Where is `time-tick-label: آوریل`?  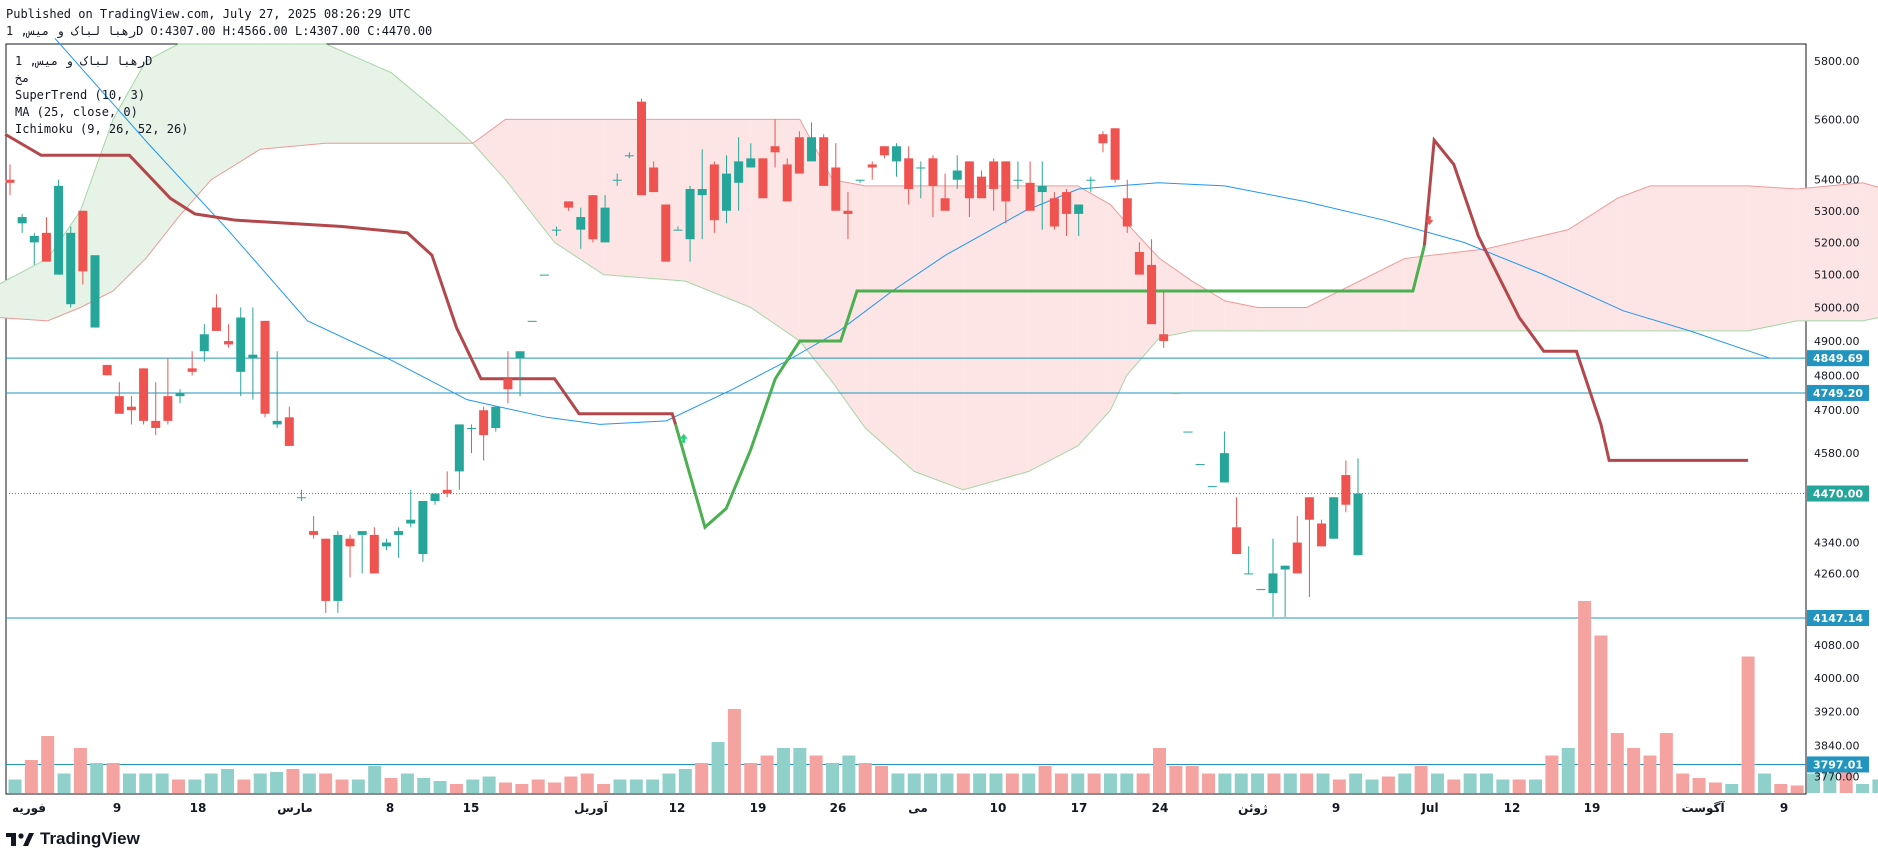
time-tick-label: آوریل is located at coordinates (591, 808).